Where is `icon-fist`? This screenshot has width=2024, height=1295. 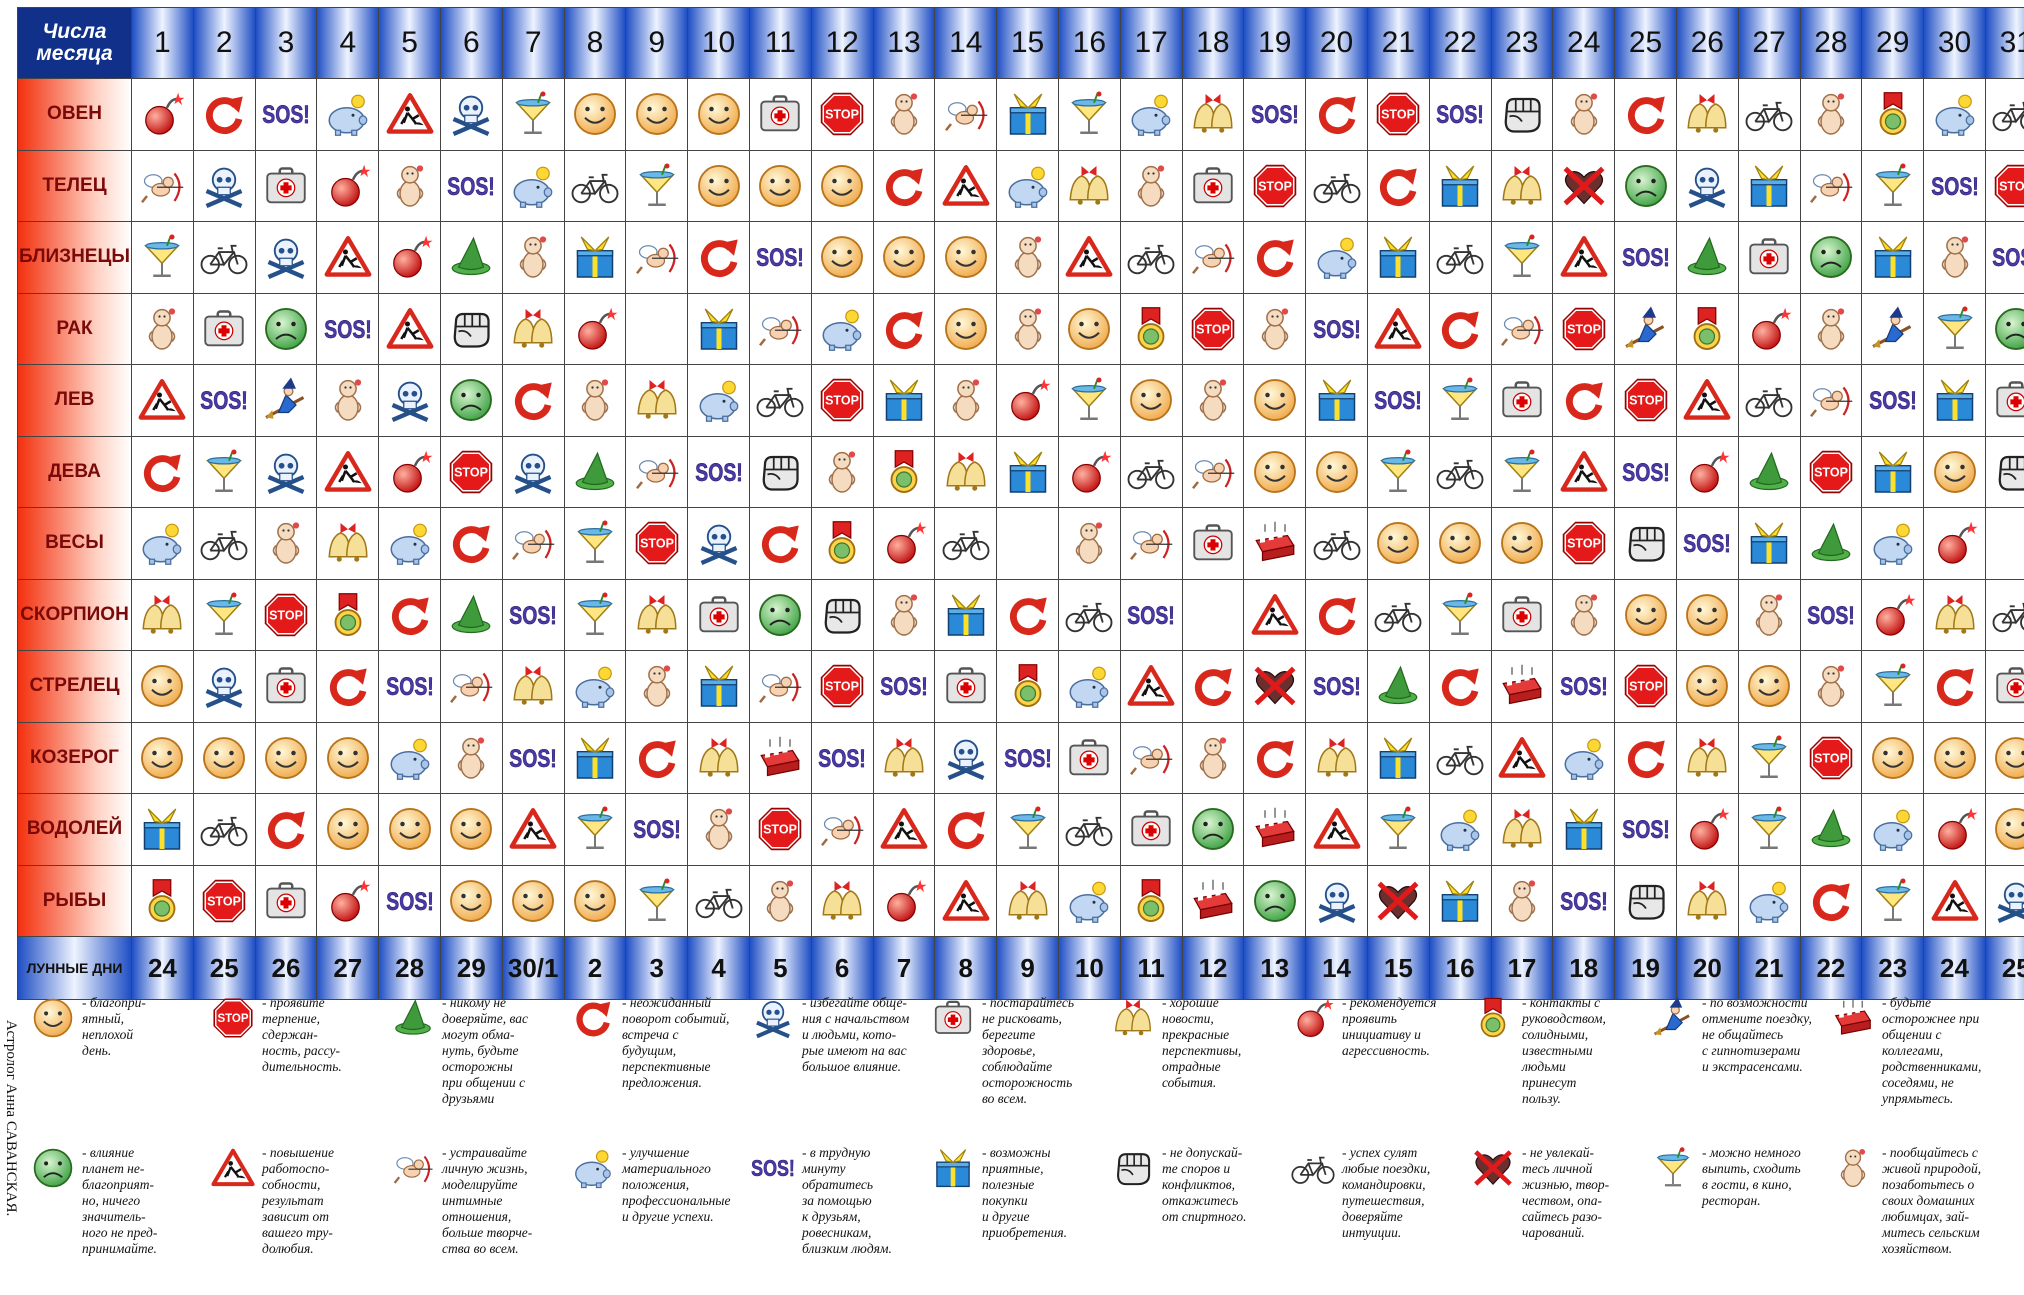
icon-fist is located at coordinates (1646, 902).